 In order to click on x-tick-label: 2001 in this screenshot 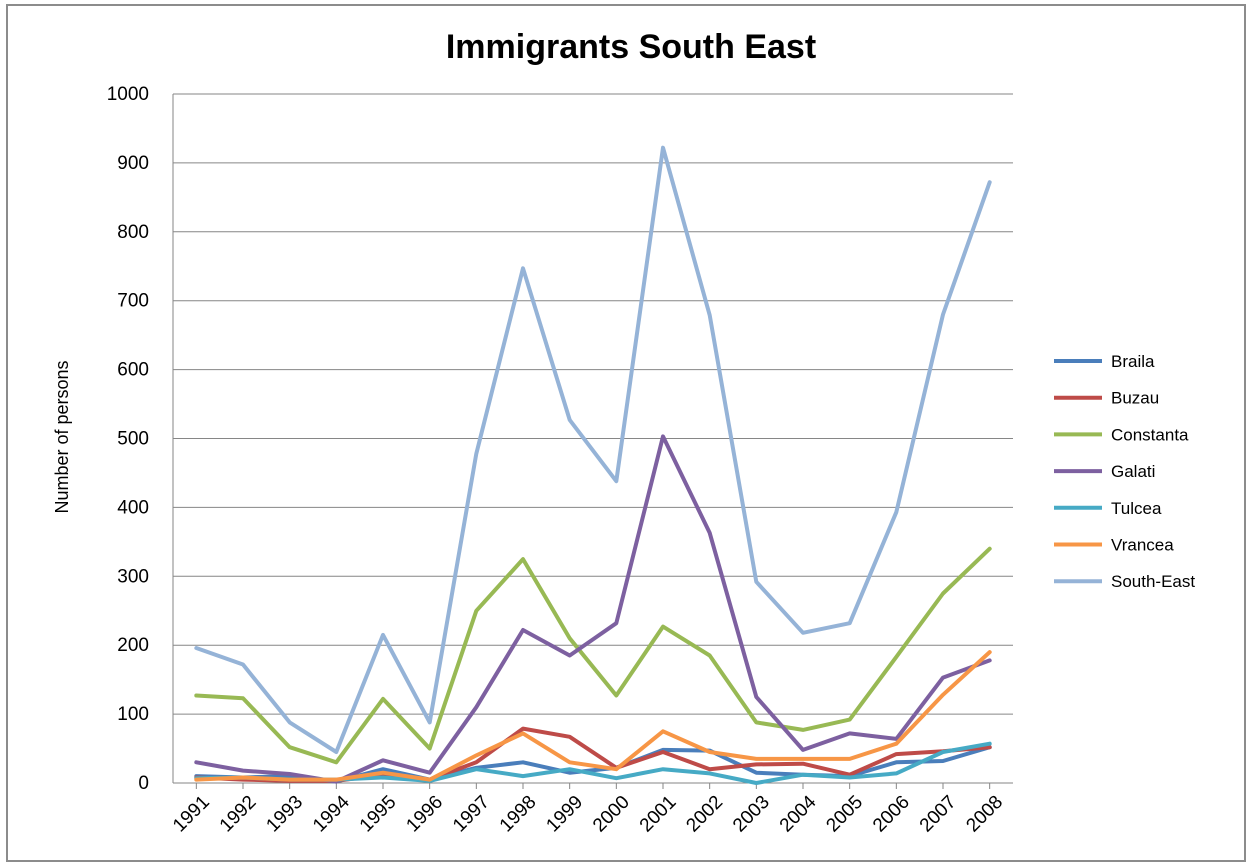, I will do `click(658, 814)`.